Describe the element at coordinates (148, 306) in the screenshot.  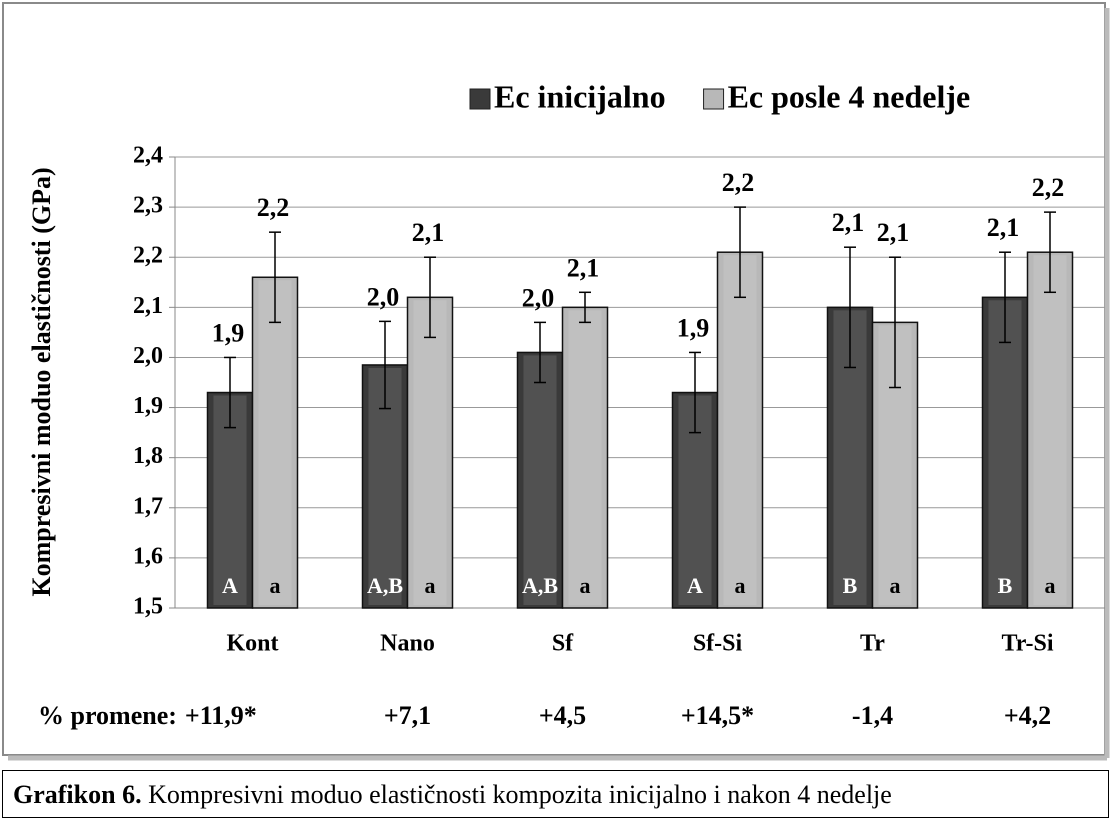
I see `y-tick-label: 2,1` at that location.